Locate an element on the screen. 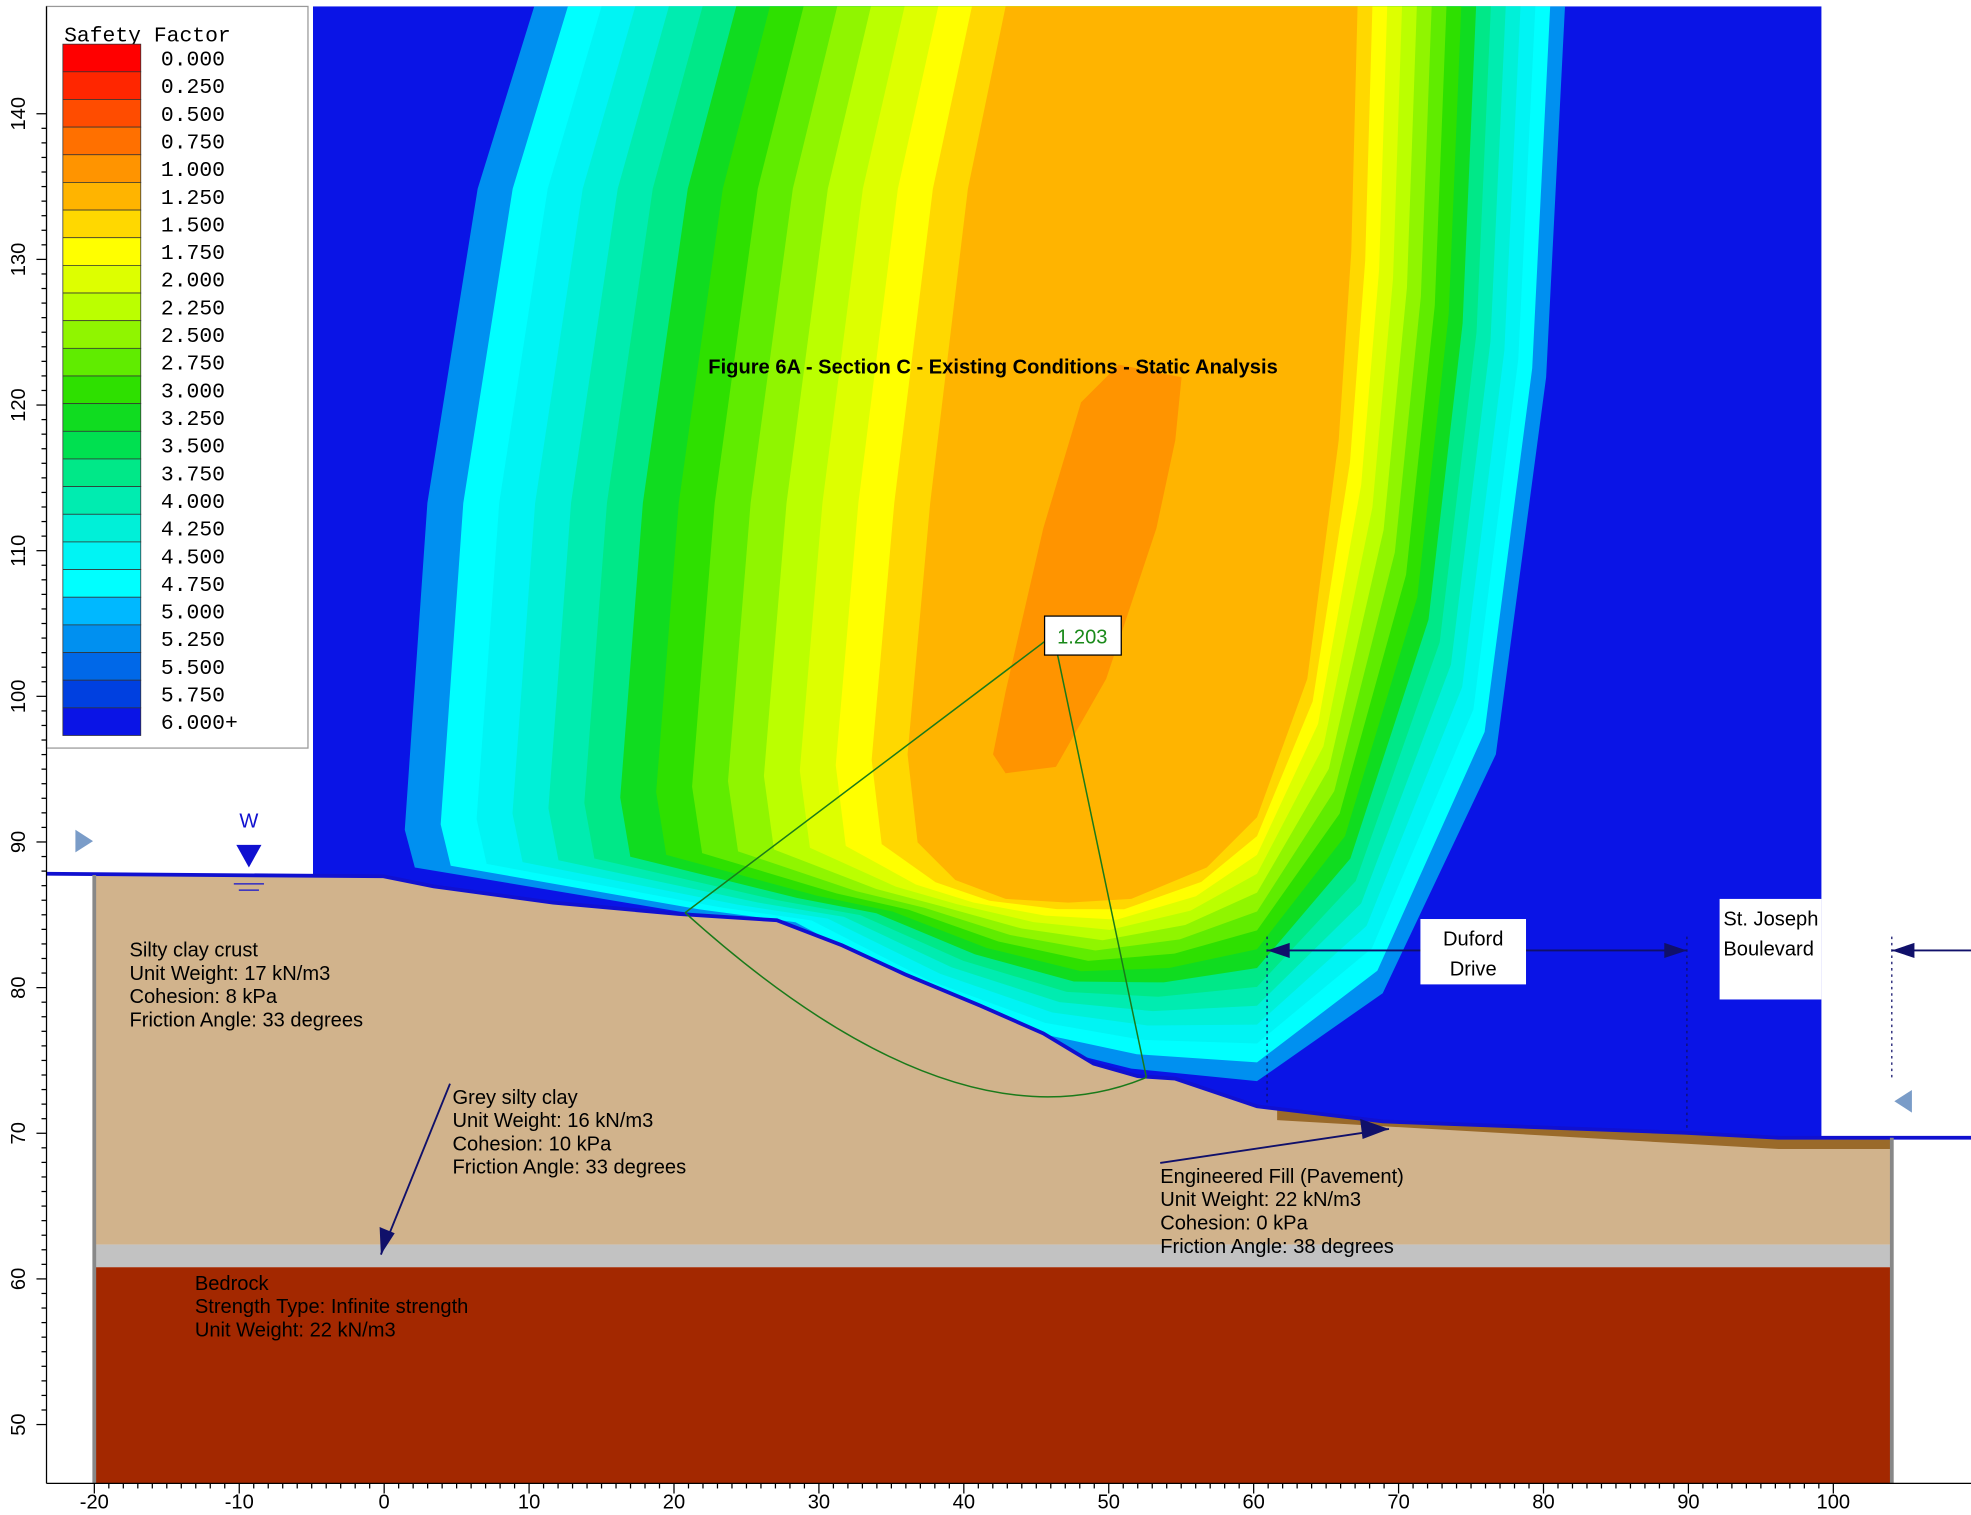 Image resolution: width=1971 pixels, height=1515 pixels. material-label: Cohesion: 8 kPa is located at coordinates (203, 997).